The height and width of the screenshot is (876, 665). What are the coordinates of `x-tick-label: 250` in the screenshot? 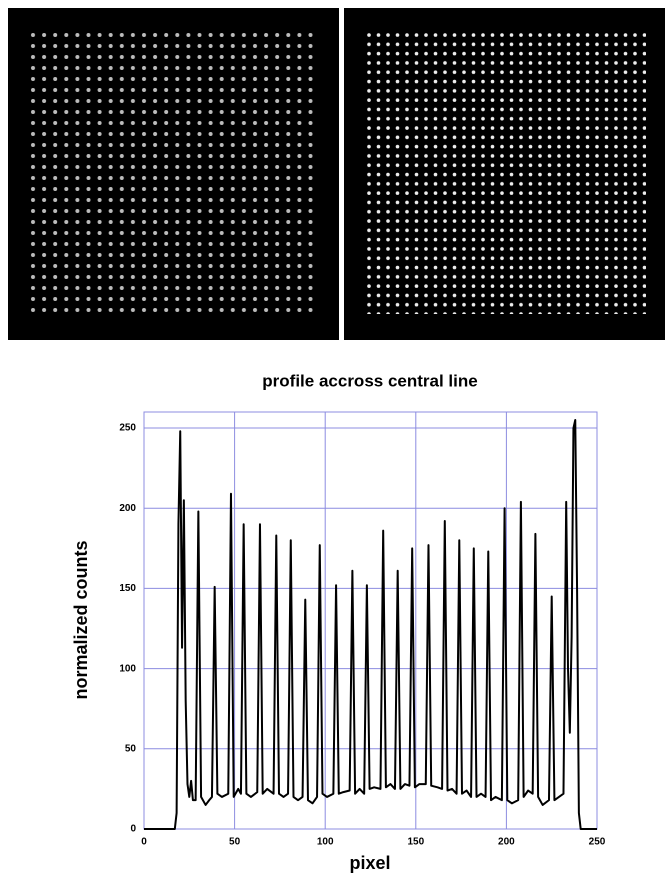 It's located at (597, 842).